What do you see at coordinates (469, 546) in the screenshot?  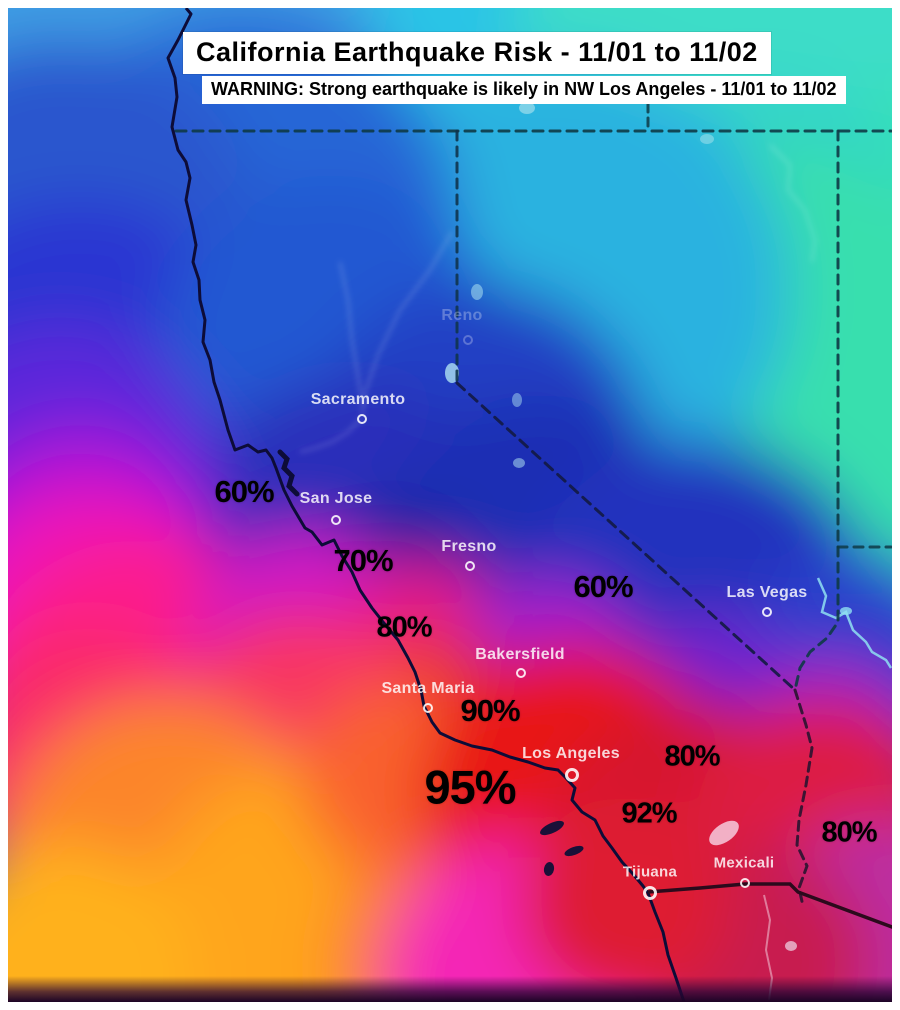 I see `city-label-fresno: Fresno` at bounding box center [469, 546].